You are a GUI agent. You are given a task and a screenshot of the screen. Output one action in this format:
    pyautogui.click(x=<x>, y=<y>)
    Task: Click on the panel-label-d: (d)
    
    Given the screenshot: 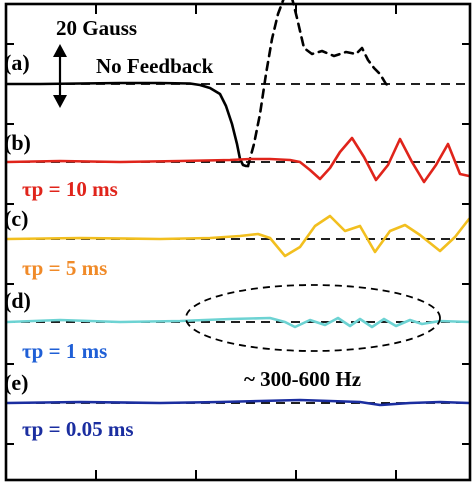 What is the action you would take?
    pyautogui.click(x=17, y=300)
    